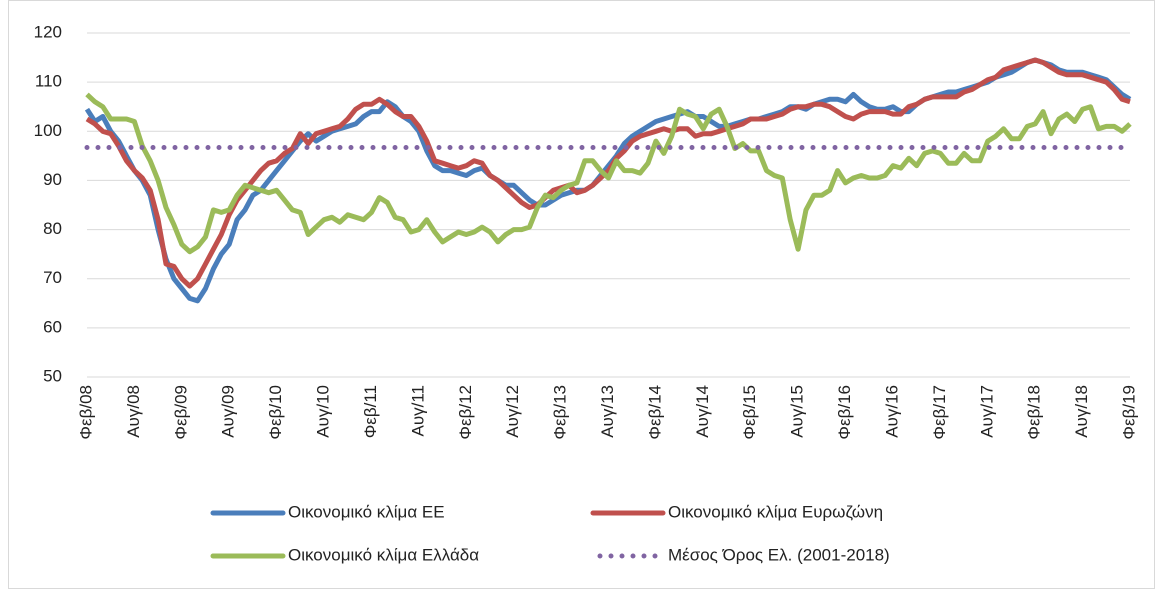  I want to click on x-tick-label: Αυγ/11, so click(417, 411).